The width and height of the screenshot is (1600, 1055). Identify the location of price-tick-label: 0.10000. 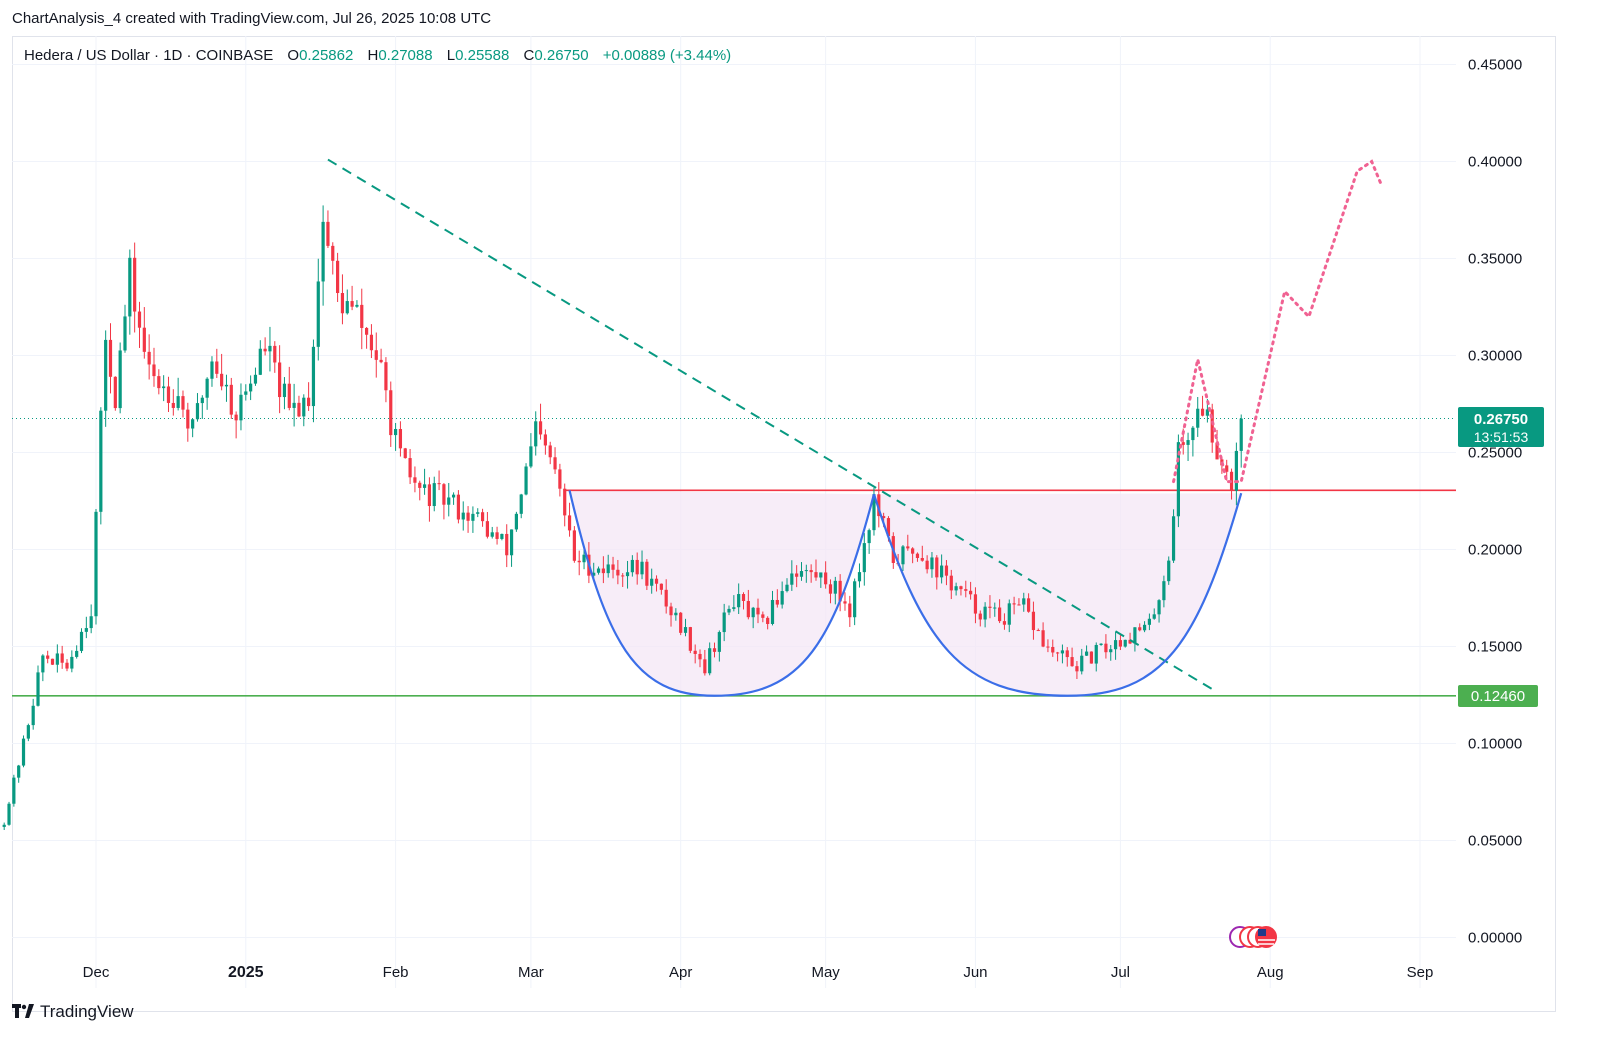
(1495, 744).